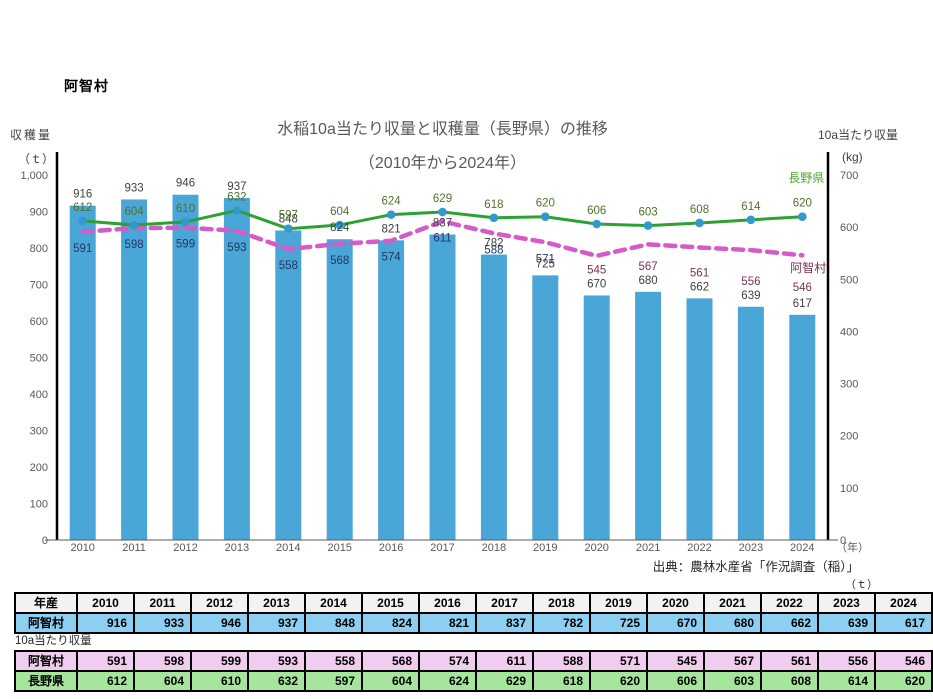  What do you see at coordinates (675, 623) in the screenshot?
I see `value-cell: 670` at bounding box center [675, 623].